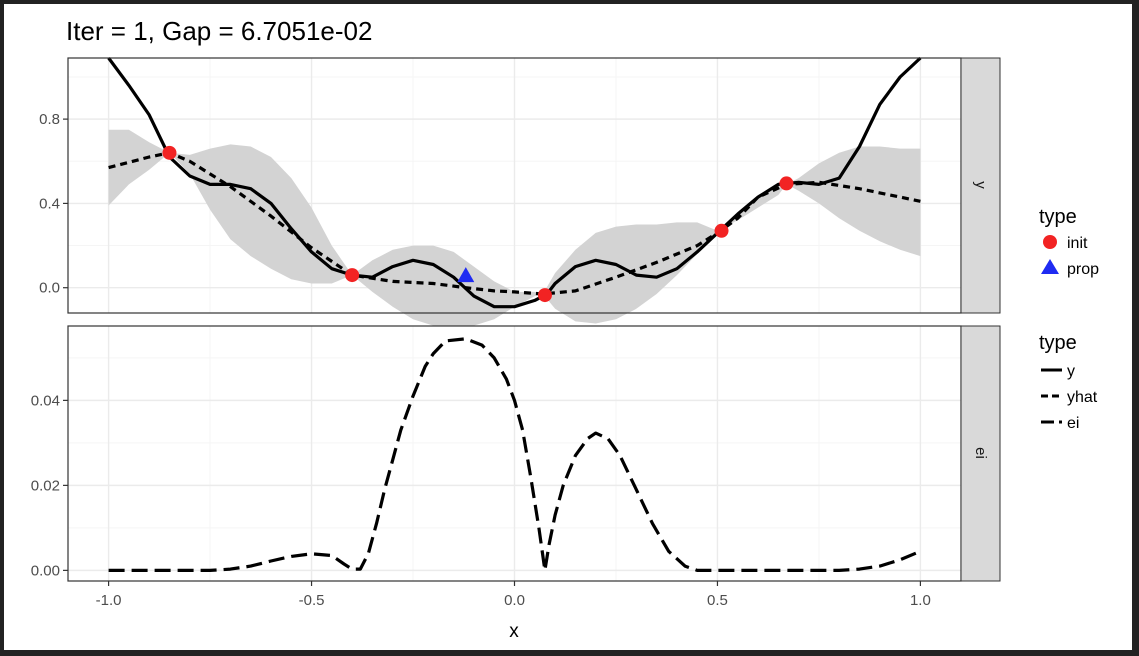  What do you see at coordinates (49, 203) in the screenshot?
I see `panel-y-y-tick-label: 0.4` at bounding box center [49, 203].